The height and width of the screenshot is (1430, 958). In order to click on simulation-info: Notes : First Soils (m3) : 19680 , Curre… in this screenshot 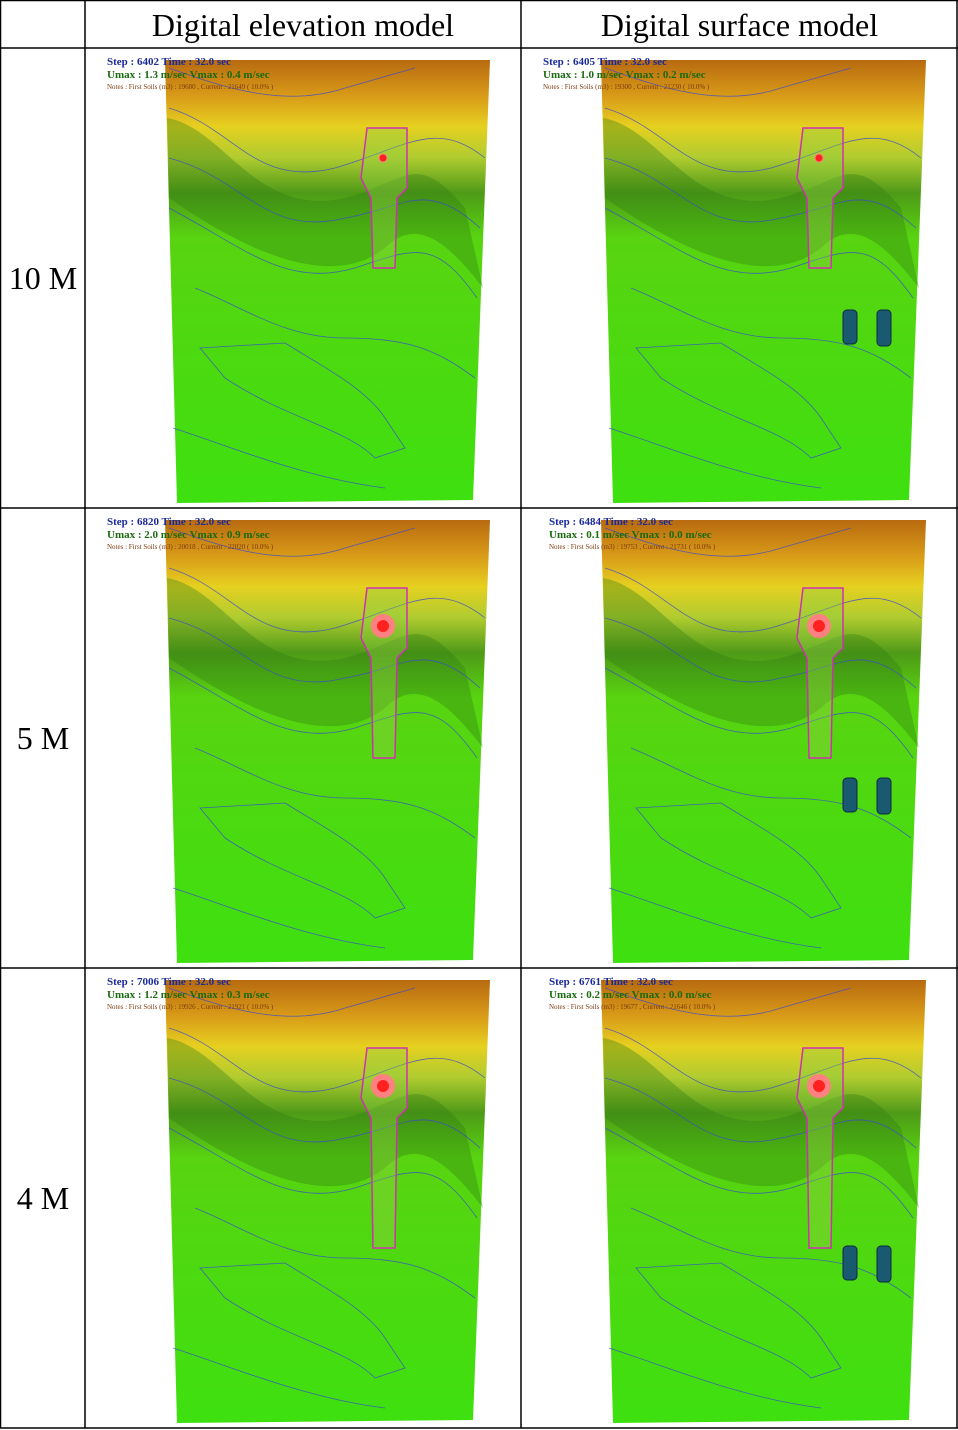, I will do `click(190, 87)`.